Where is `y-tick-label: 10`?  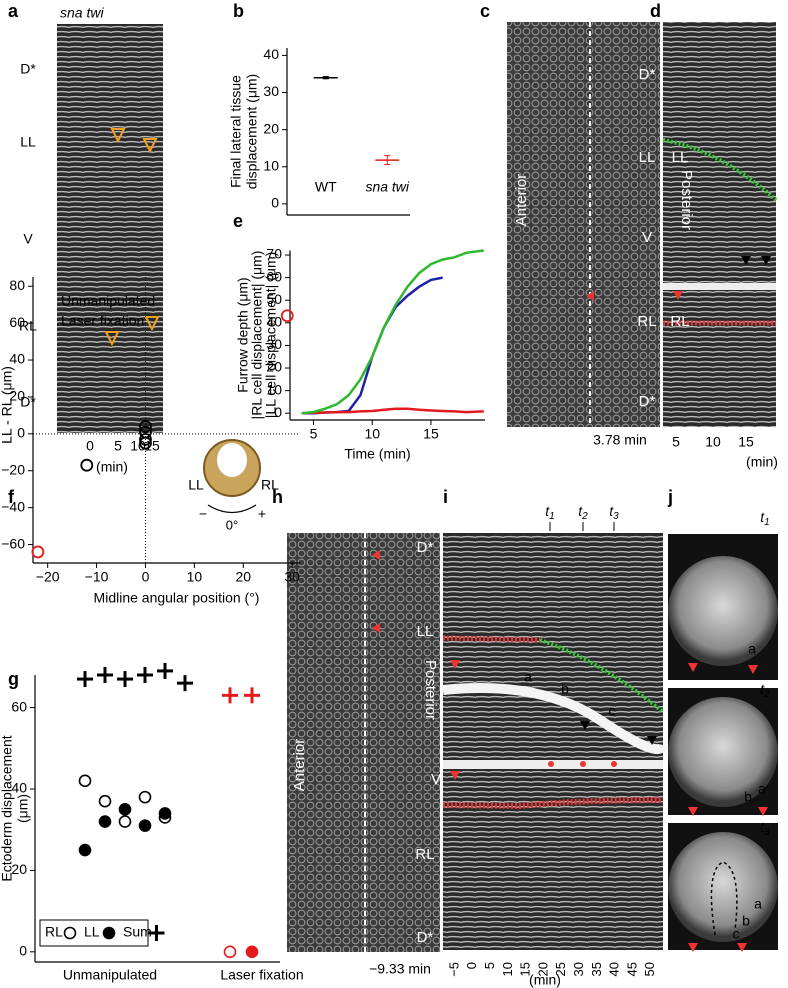 y-tick-label: 10 is located at coordinates (271, 165).